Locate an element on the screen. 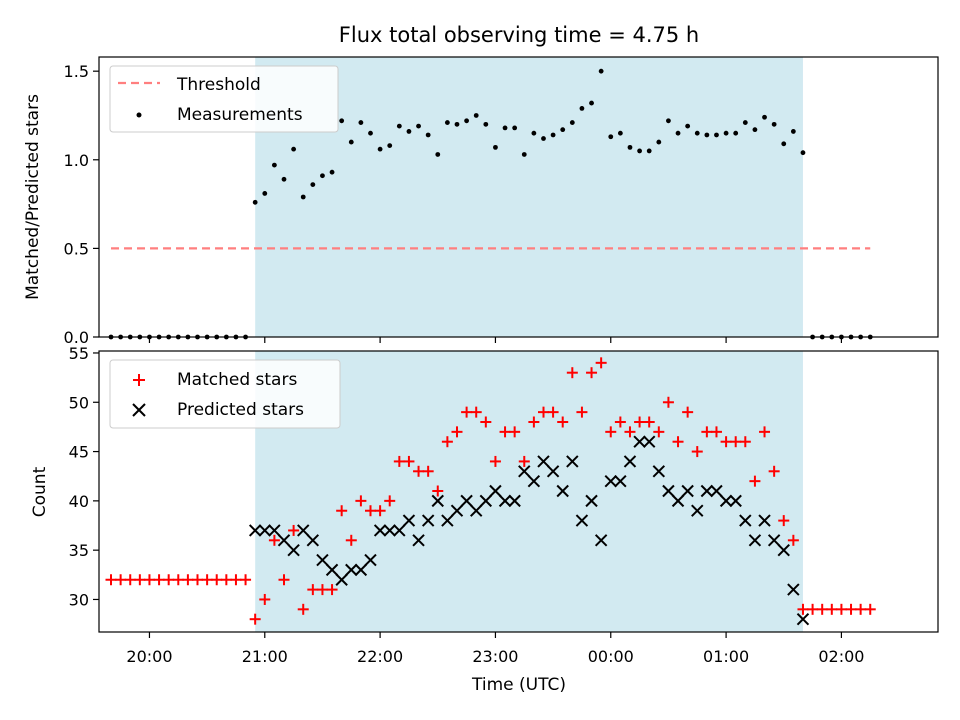 The width and height of the screenshot is (960, 720). x-tick-label: 20:00 is located at coordinates (149, 656).